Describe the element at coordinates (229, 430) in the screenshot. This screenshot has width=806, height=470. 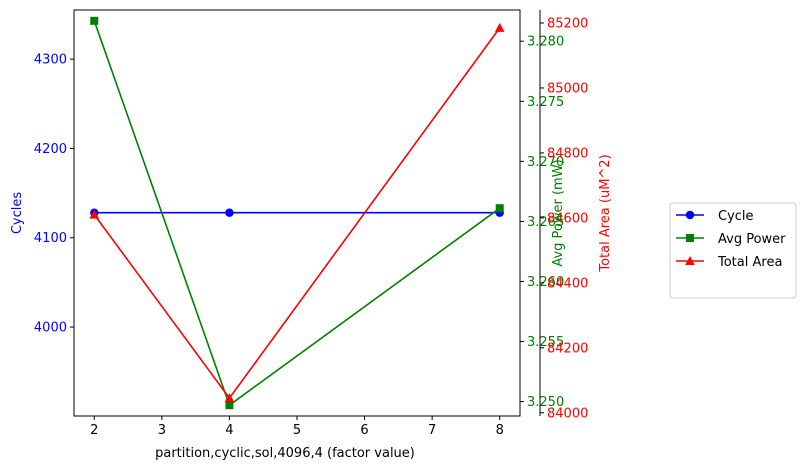
I see `x-tick-label: 4` at that location.